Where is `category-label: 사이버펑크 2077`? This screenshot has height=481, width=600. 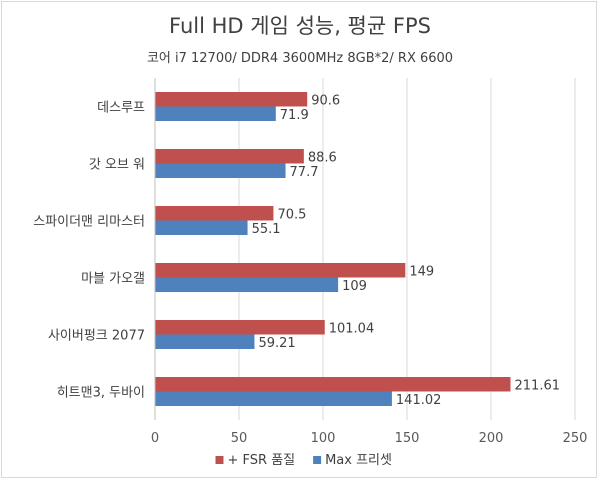
category-label: 사이버펑크 2077 is located at coordinates (96, 336).